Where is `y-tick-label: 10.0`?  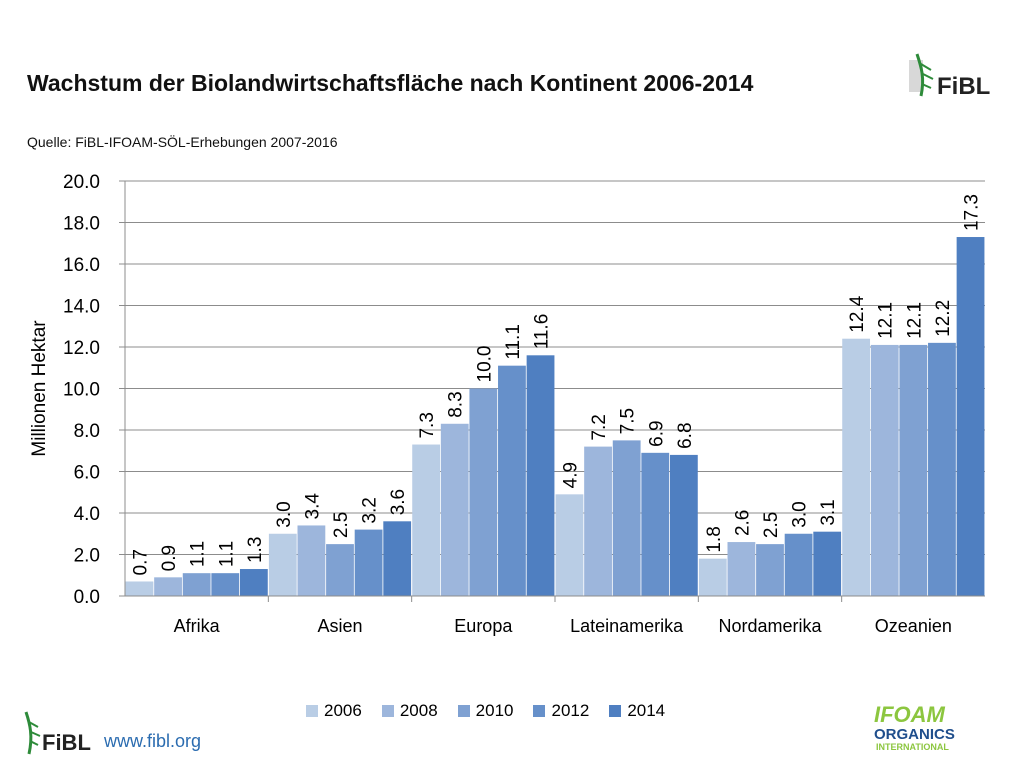
y-tick-label: 10.0 is located at coordinates (81, 390).